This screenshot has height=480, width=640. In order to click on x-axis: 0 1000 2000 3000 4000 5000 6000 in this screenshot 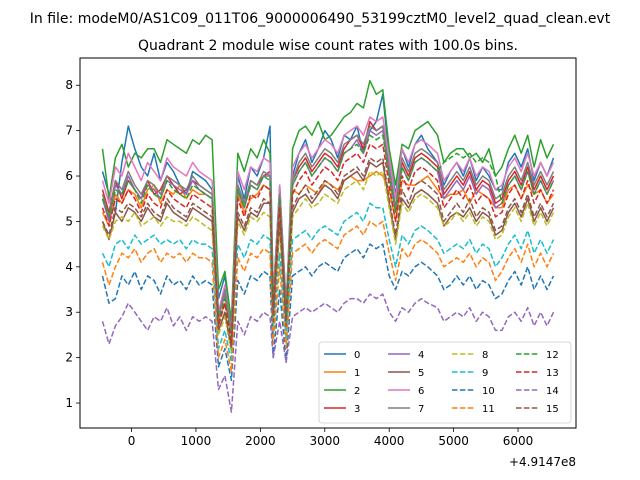, I will do `click(331, 438)`.